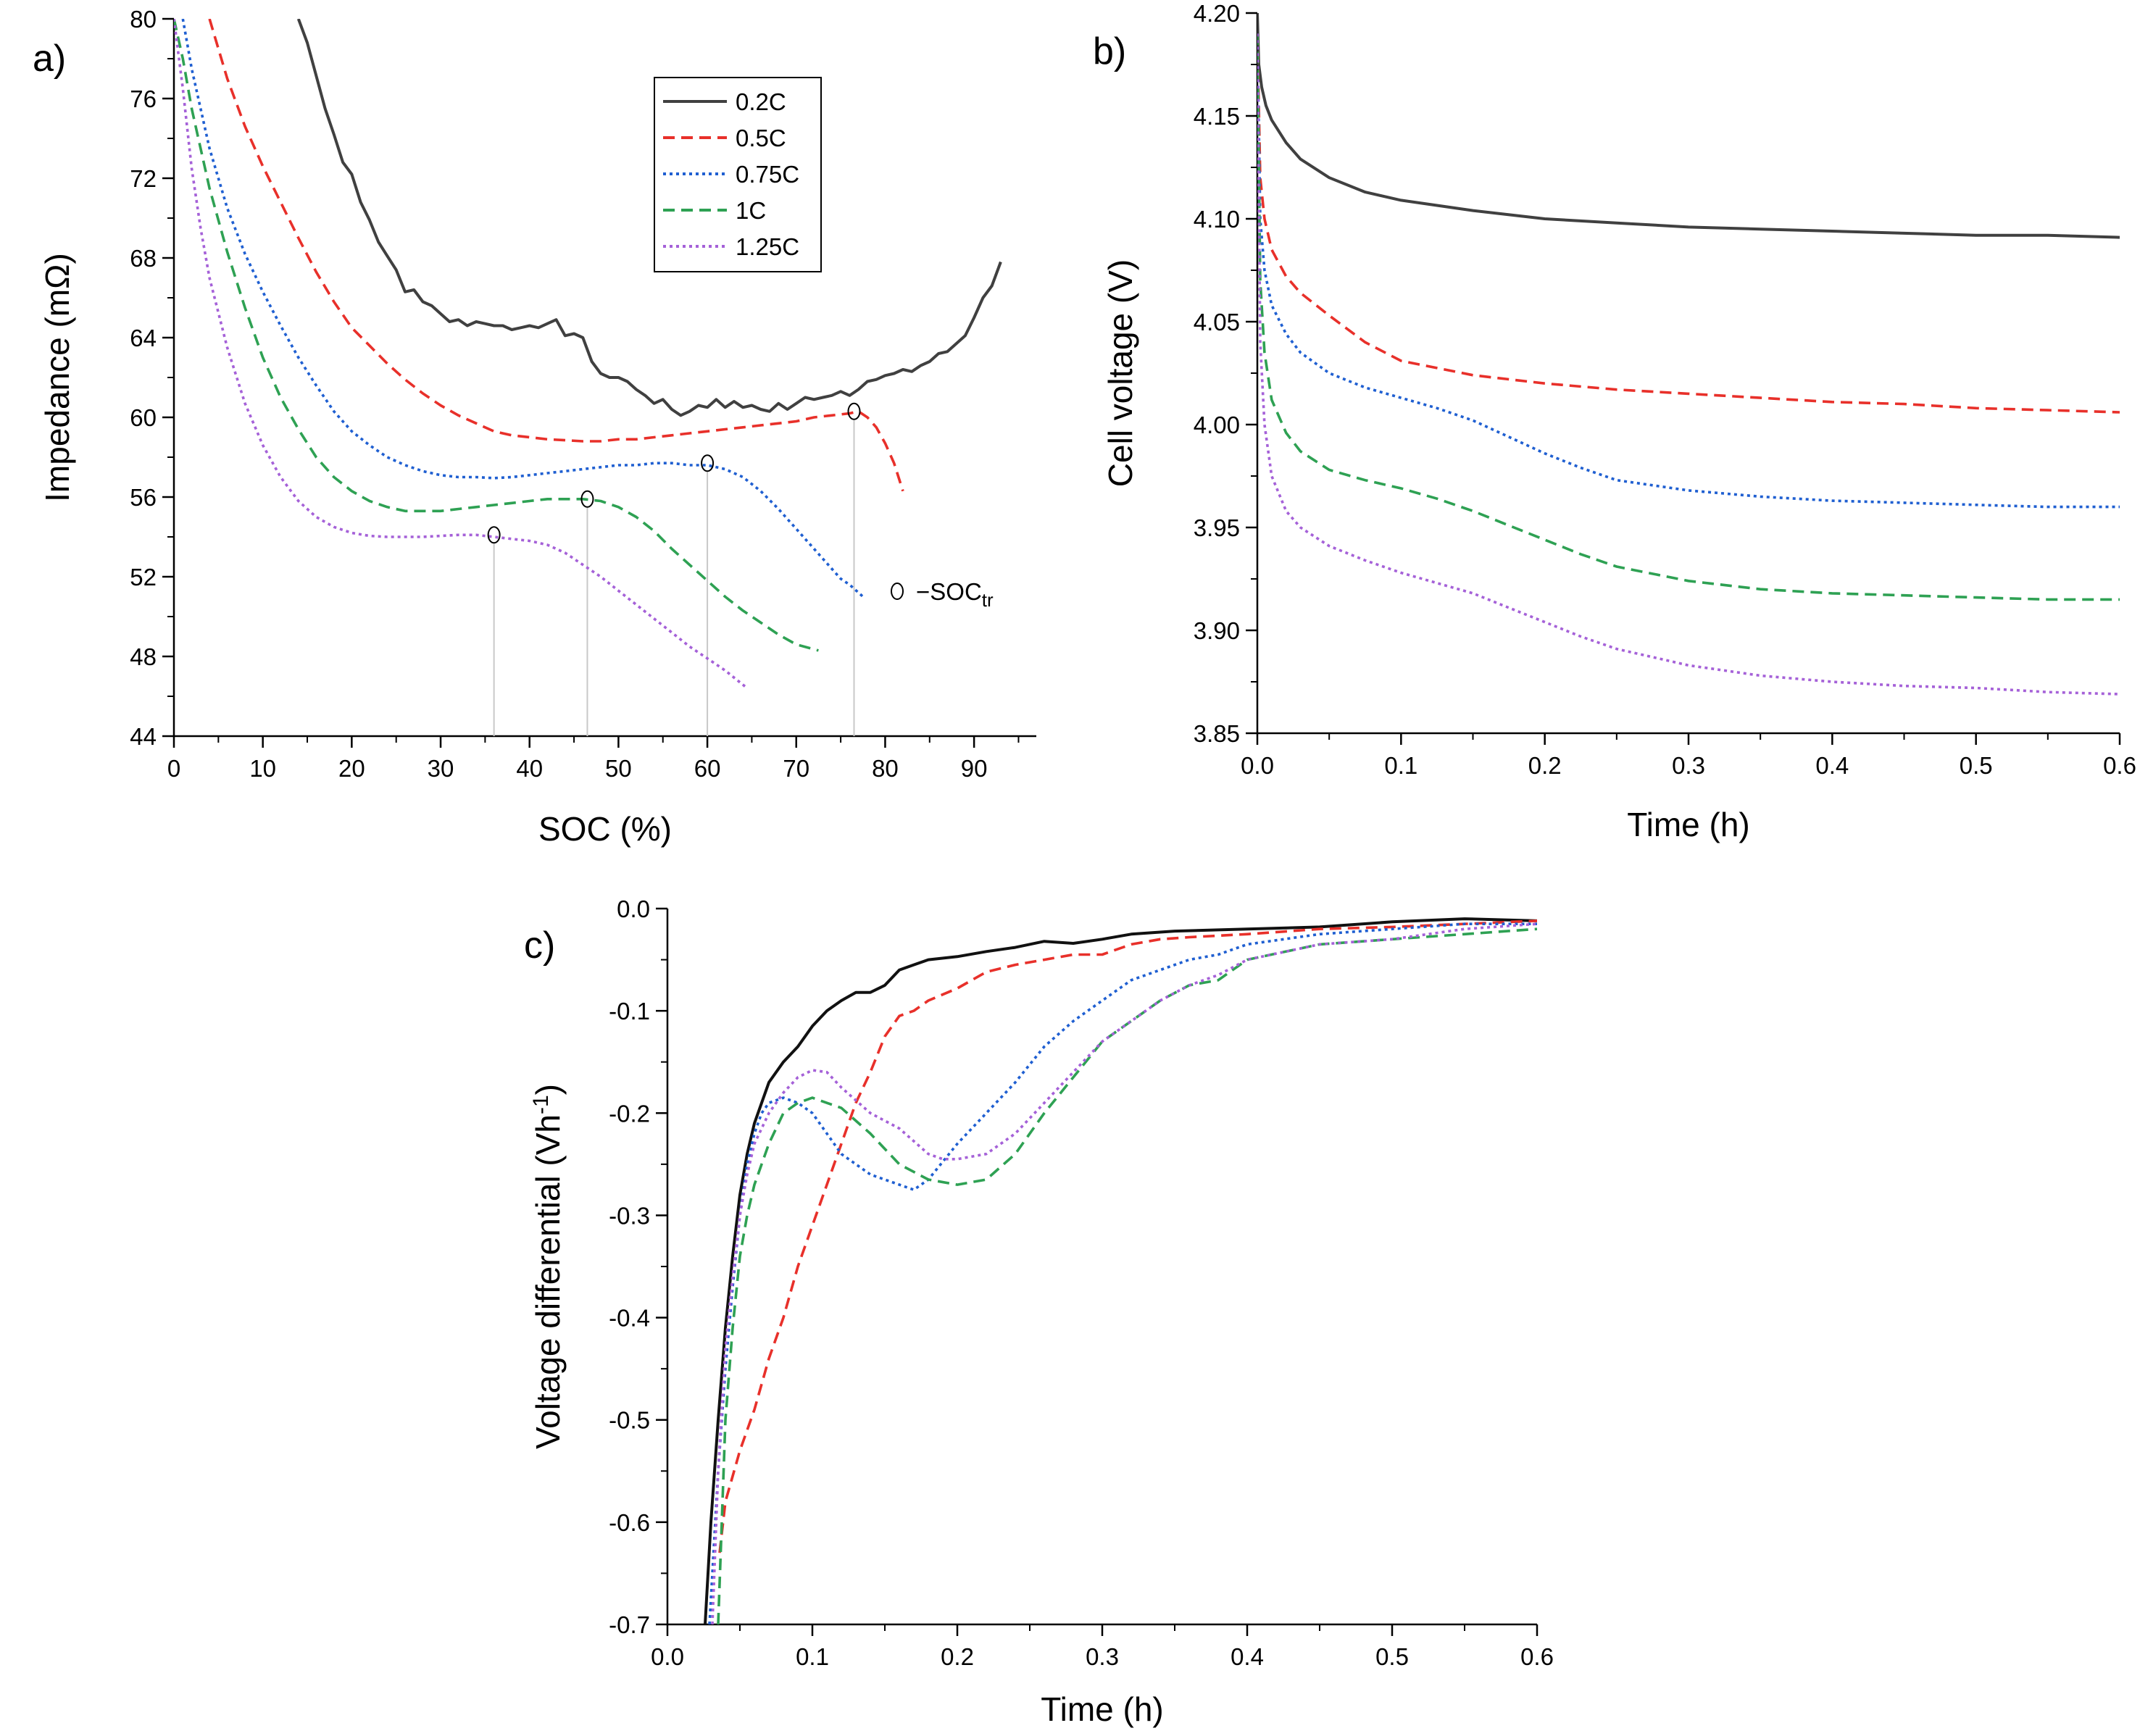  What do you see at coordinates (1120, 373) in the screenshot?
I see `y-axis-title: Cell voltage (V)` at bounding box center [1120, 373].